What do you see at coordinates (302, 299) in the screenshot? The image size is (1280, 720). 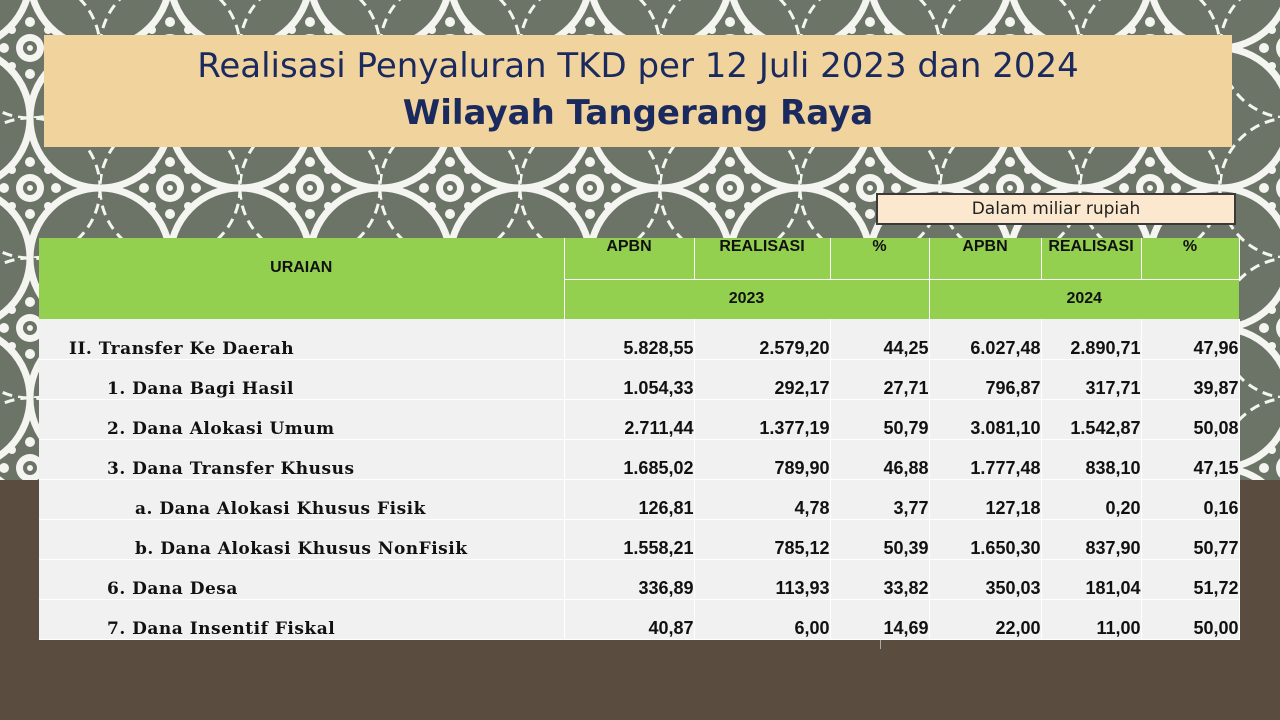 I see `header-uraian-spacer` at bounding box center [302, 299].